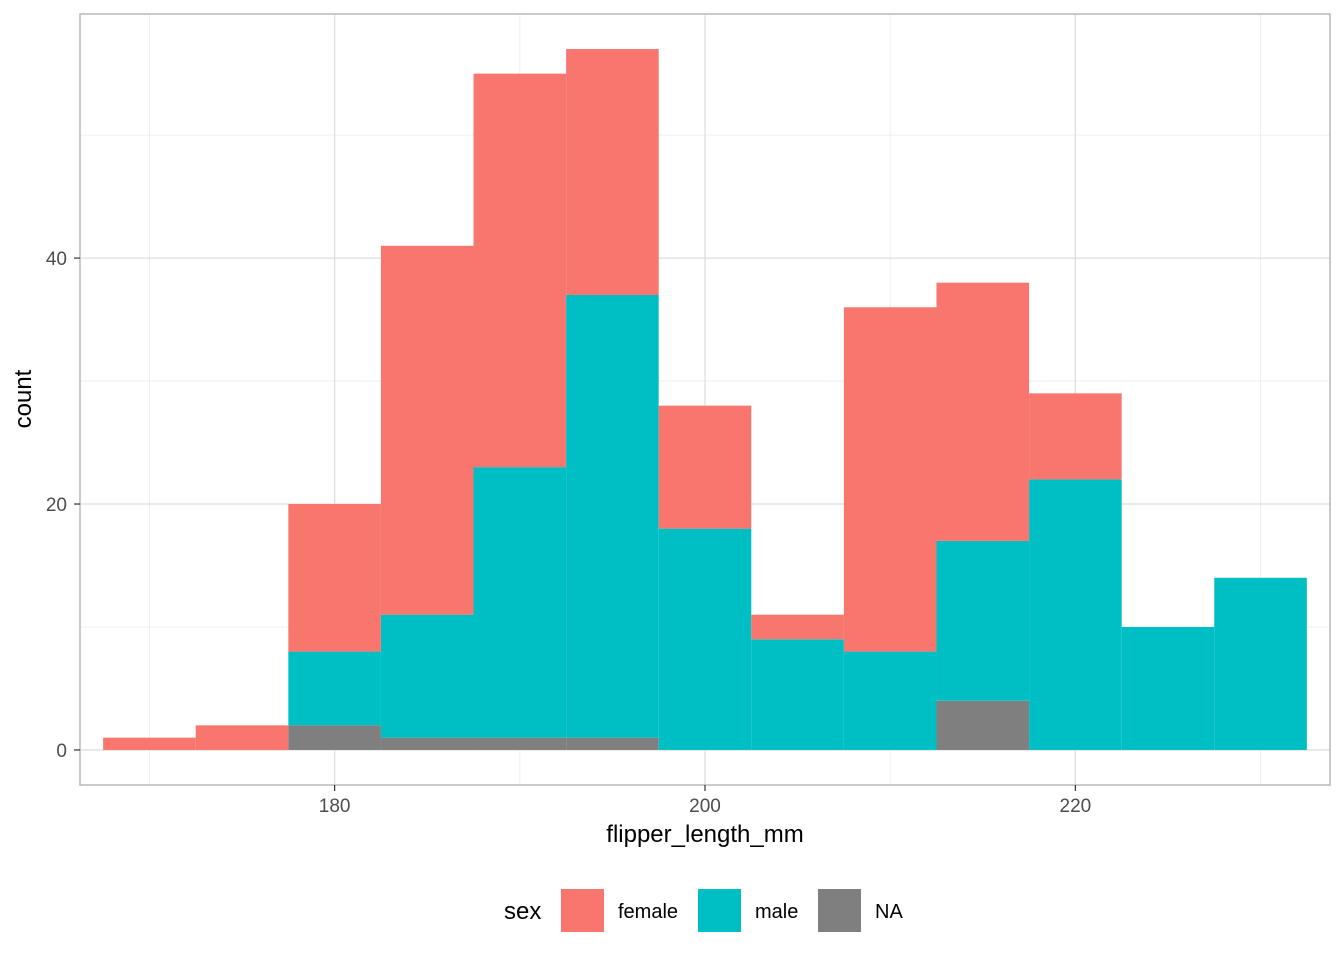 Image resolution: width=1344 pixels, height=960 pixels. Describe the element at coordinates (704, 834) in the screenshot. I see `x-axis-title: flipper_length_mm` at that location.